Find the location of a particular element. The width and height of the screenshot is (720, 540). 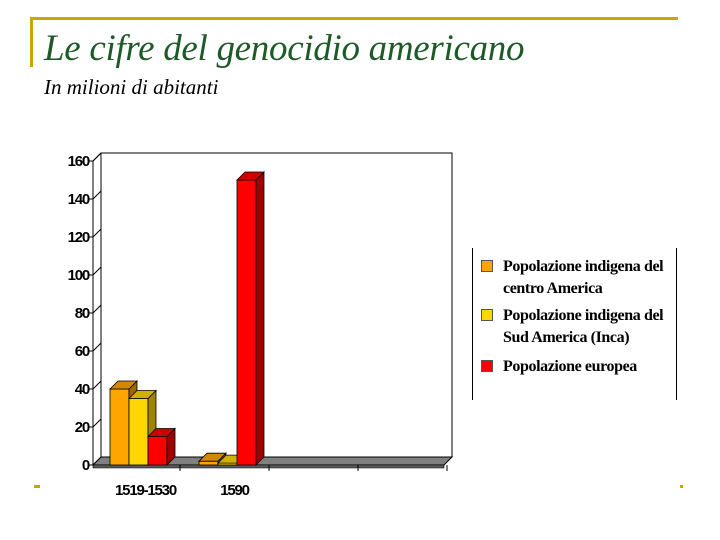

legend-label-centro-america: Popolazione indigena del centro America is located at coordinates (583, 277).